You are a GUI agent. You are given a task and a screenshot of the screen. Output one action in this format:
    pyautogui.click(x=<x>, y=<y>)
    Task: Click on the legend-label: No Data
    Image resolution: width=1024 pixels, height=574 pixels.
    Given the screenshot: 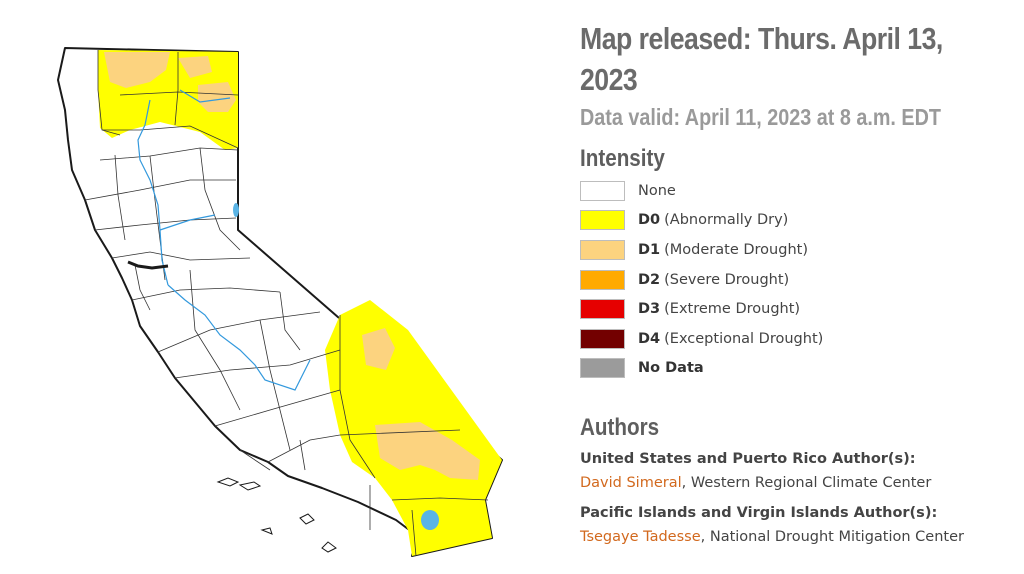 What is the action you would take?
    pyautogui.click(x=671, y=368)
    